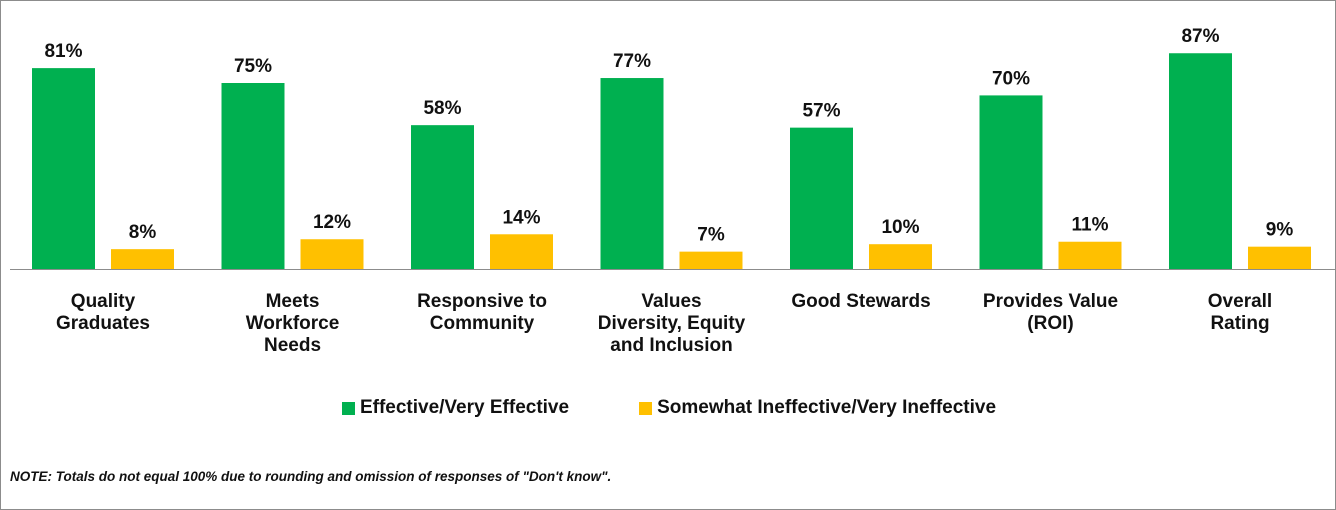  Describe the element at coordinates (142, 259) in the screenshot. I see `bar-ineffective-quality-graduates` at that location.